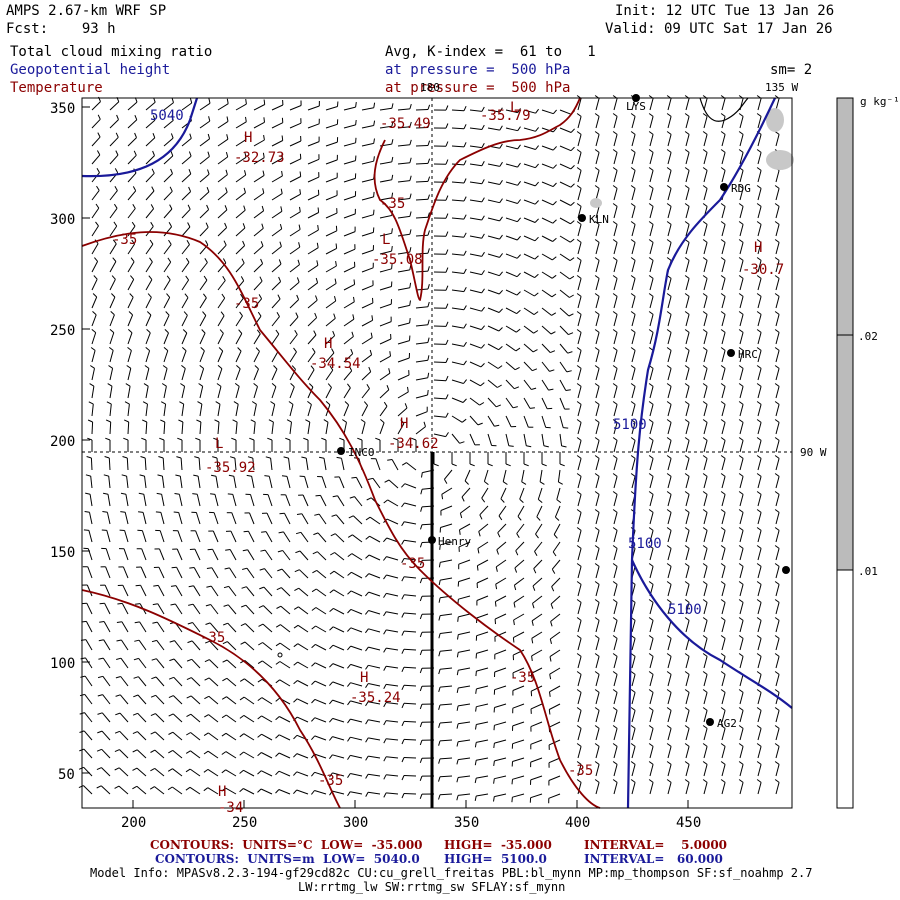 The image size is (900, 900). Describe the element at coordinates (467, 823) in the screenshot. I see `x-tick-label: 350` at that location.